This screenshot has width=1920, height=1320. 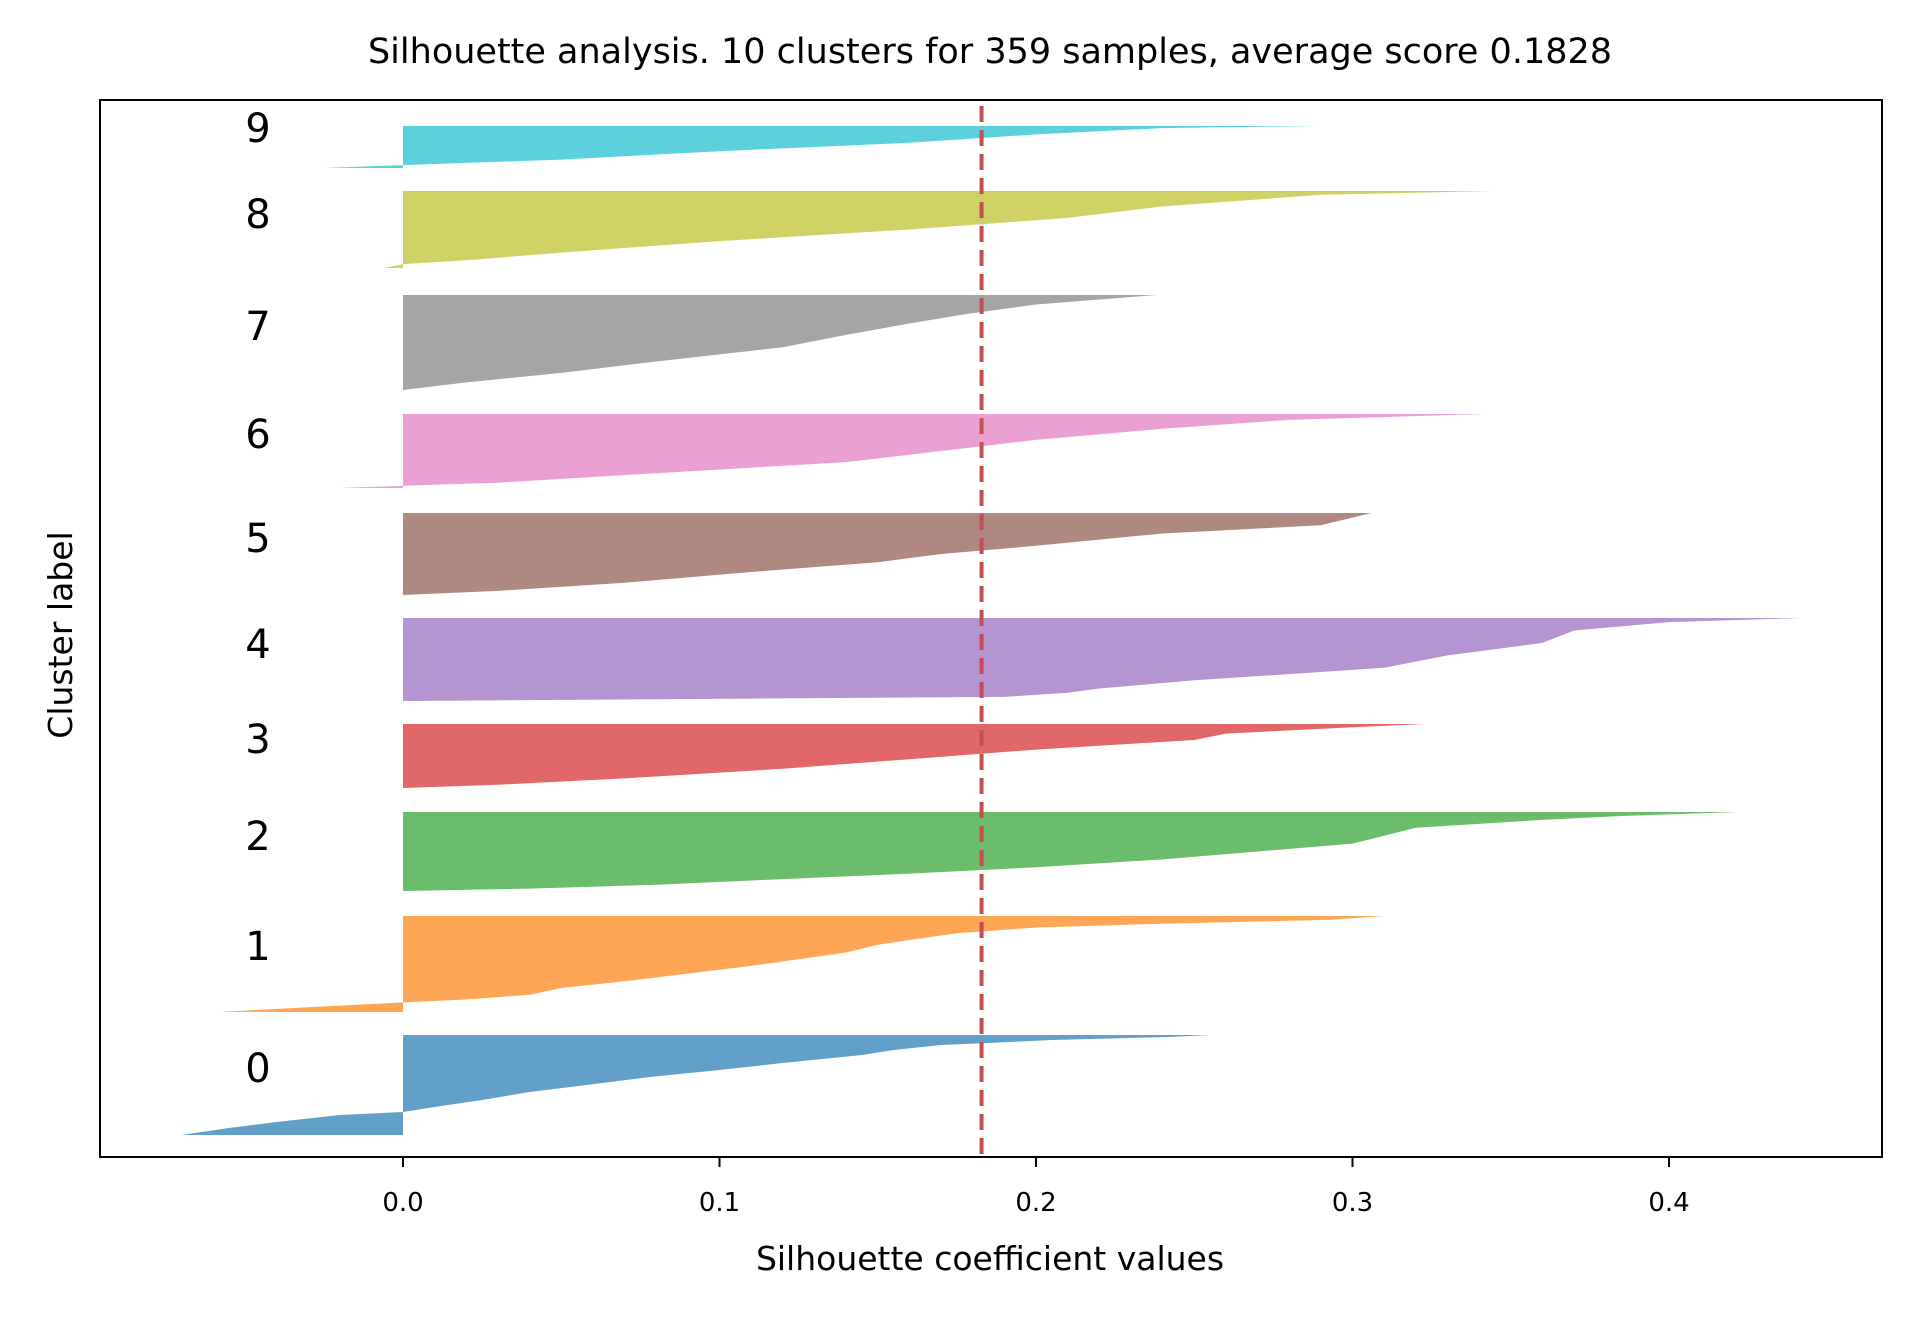 I want to click on cluster-label-9: 9, so click(x=257, y=129).